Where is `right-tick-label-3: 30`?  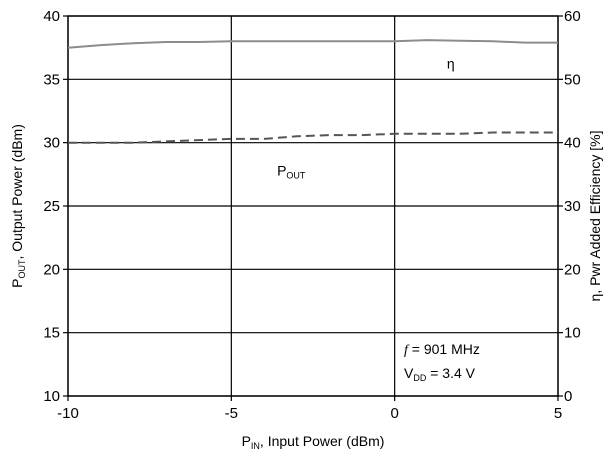 right-tick-label-3: 30 is located at coordinates (572, 206).